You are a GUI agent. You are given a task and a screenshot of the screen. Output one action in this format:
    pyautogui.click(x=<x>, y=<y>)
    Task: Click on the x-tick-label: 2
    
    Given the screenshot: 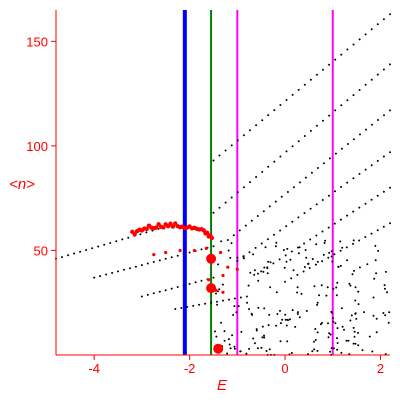 What is the action you would take?
    pyautogui.click(x=380, y=368)
    